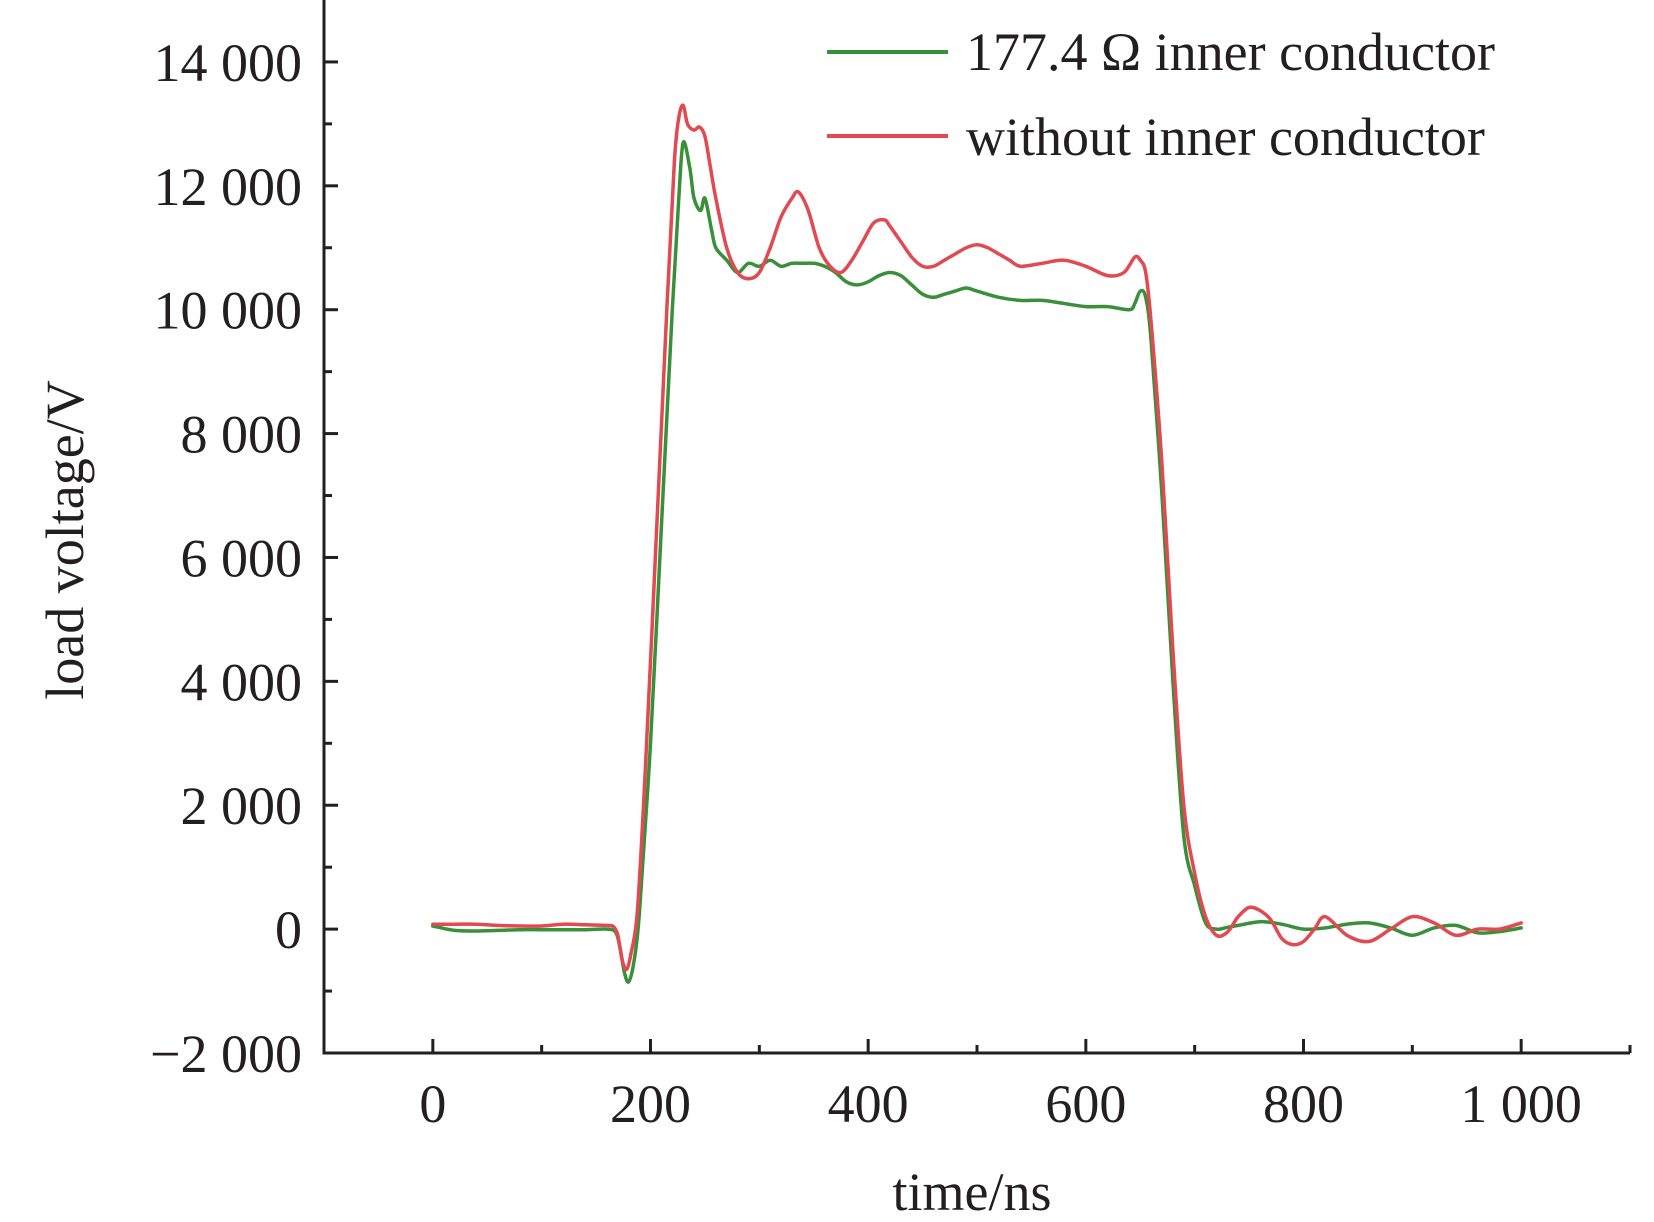  I want to click on y-tick-label: 2 000, so click(242, 806).